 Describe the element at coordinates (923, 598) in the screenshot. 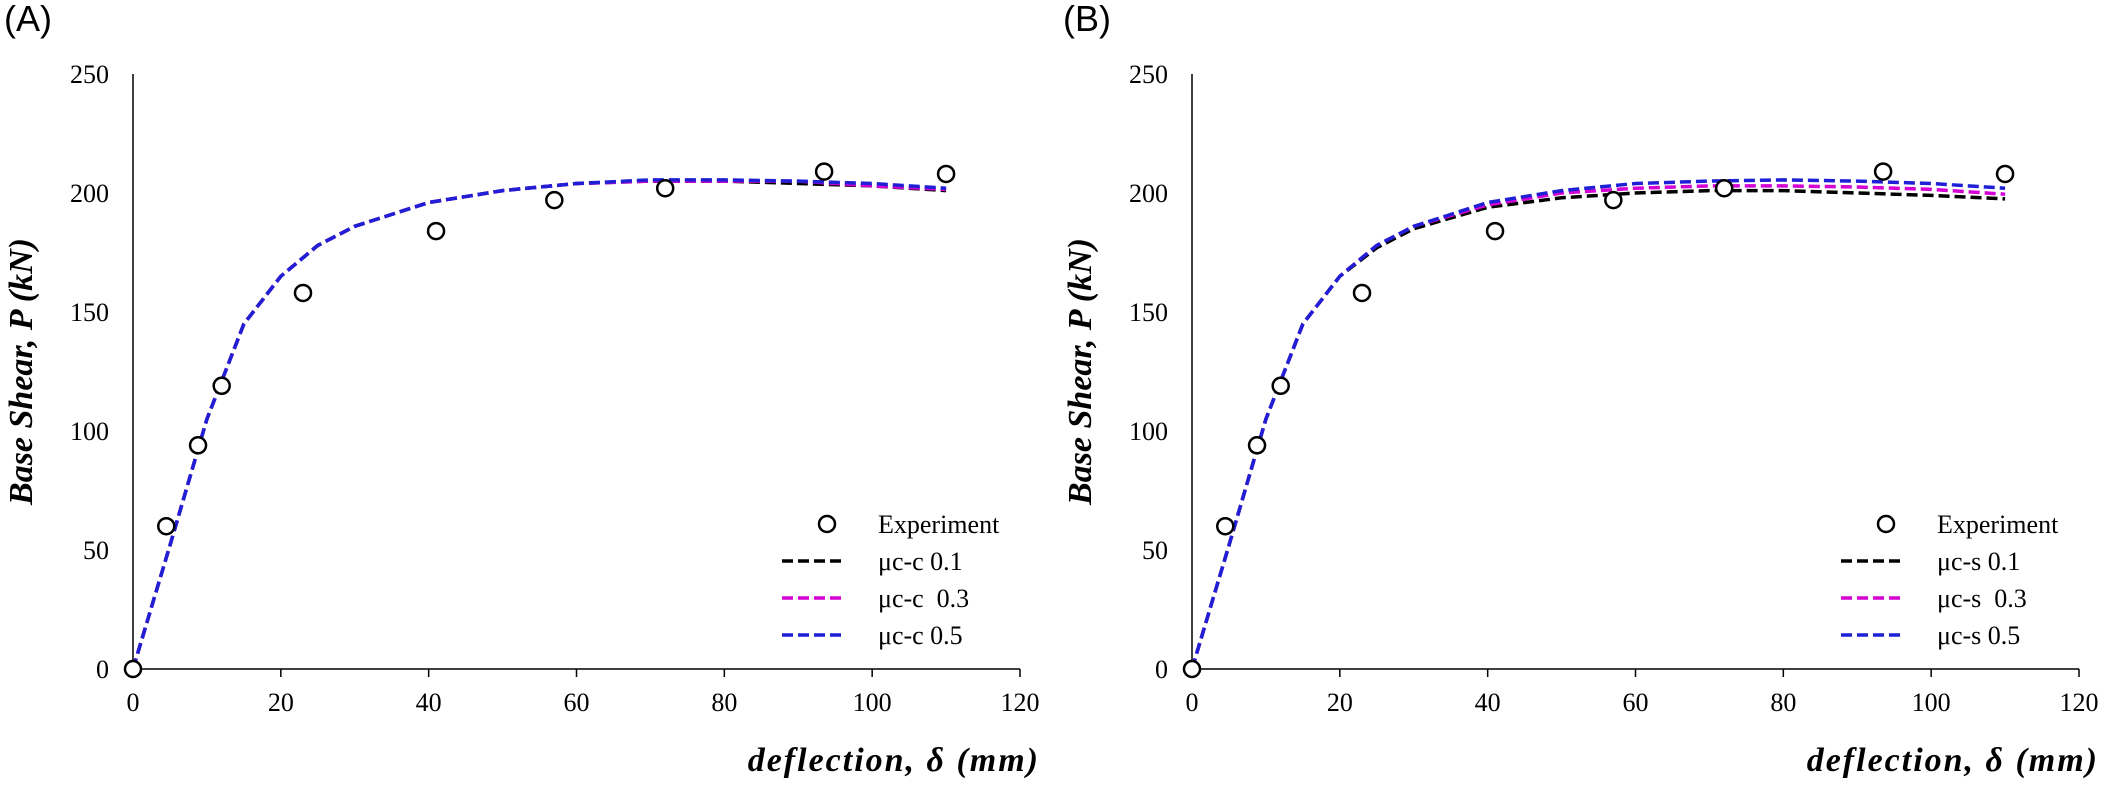

I see `legend-label: μc-c 0.3` at that location.